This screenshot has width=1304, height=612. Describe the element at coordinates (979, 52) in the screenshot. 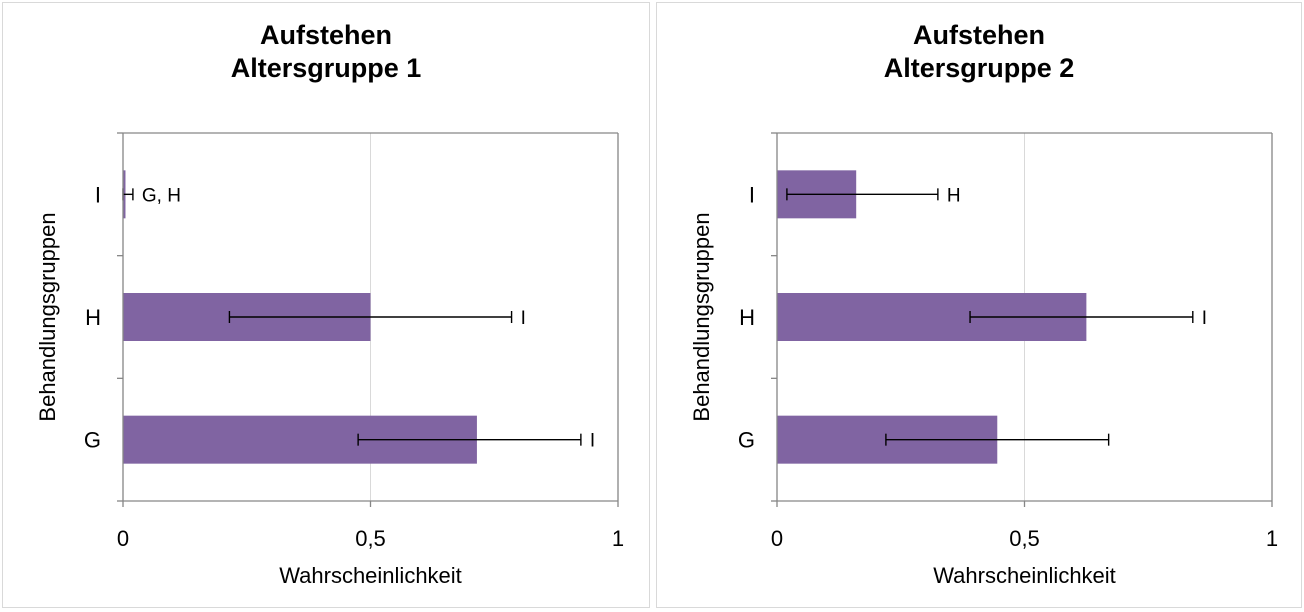

I see `chart-title: Aufstehen Altersgruppe 2` at that location.